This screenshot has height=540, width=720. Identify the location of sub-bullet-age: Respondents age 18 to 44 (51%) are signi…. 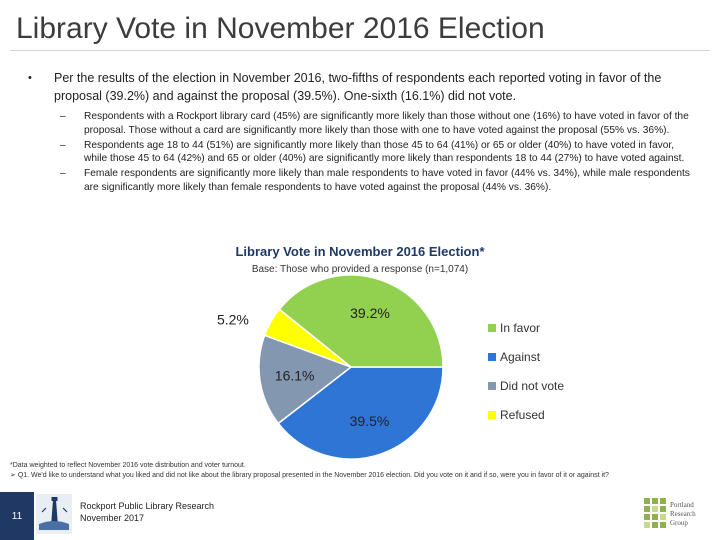
(378, 153).